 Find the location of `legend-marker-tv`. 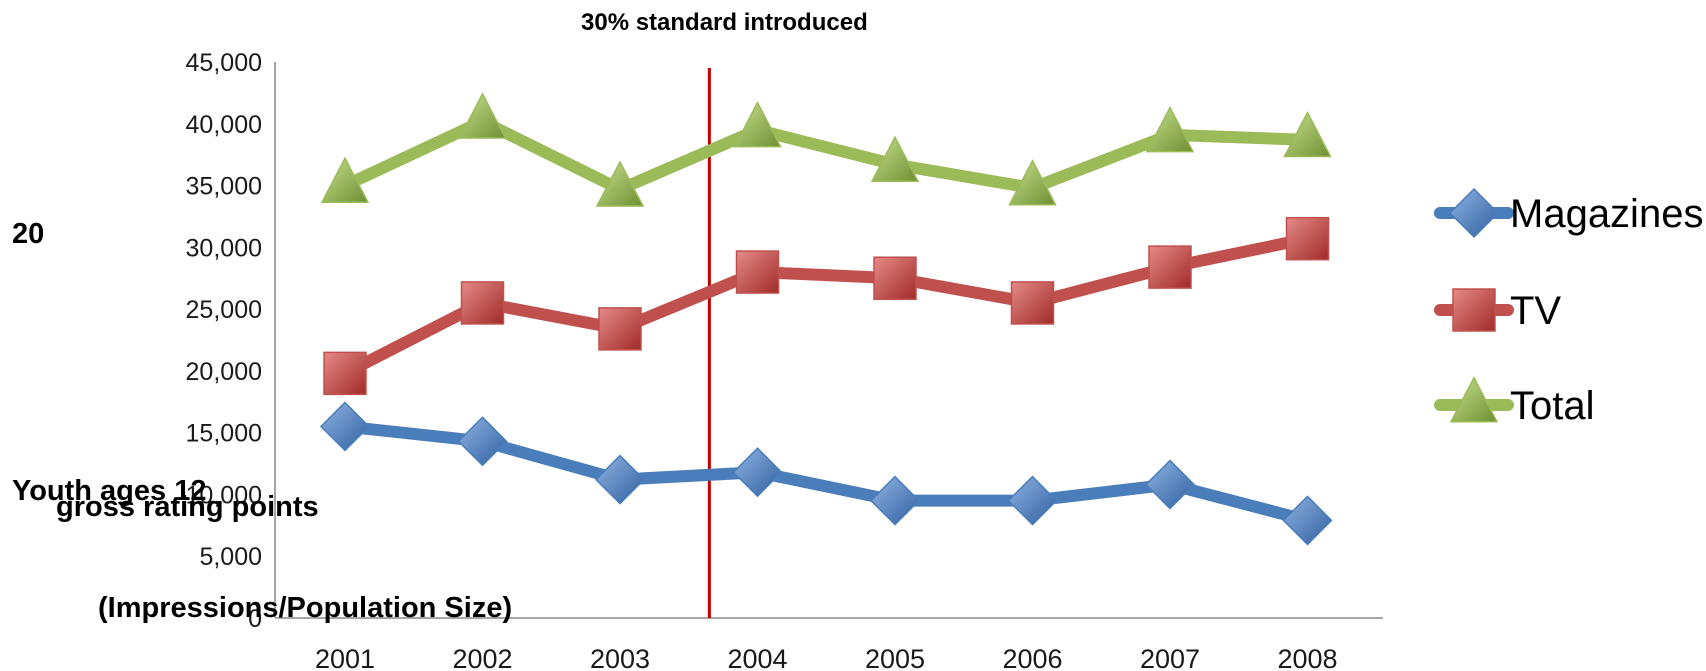

legend-marker-tv is located at coordinates (1474, 310).